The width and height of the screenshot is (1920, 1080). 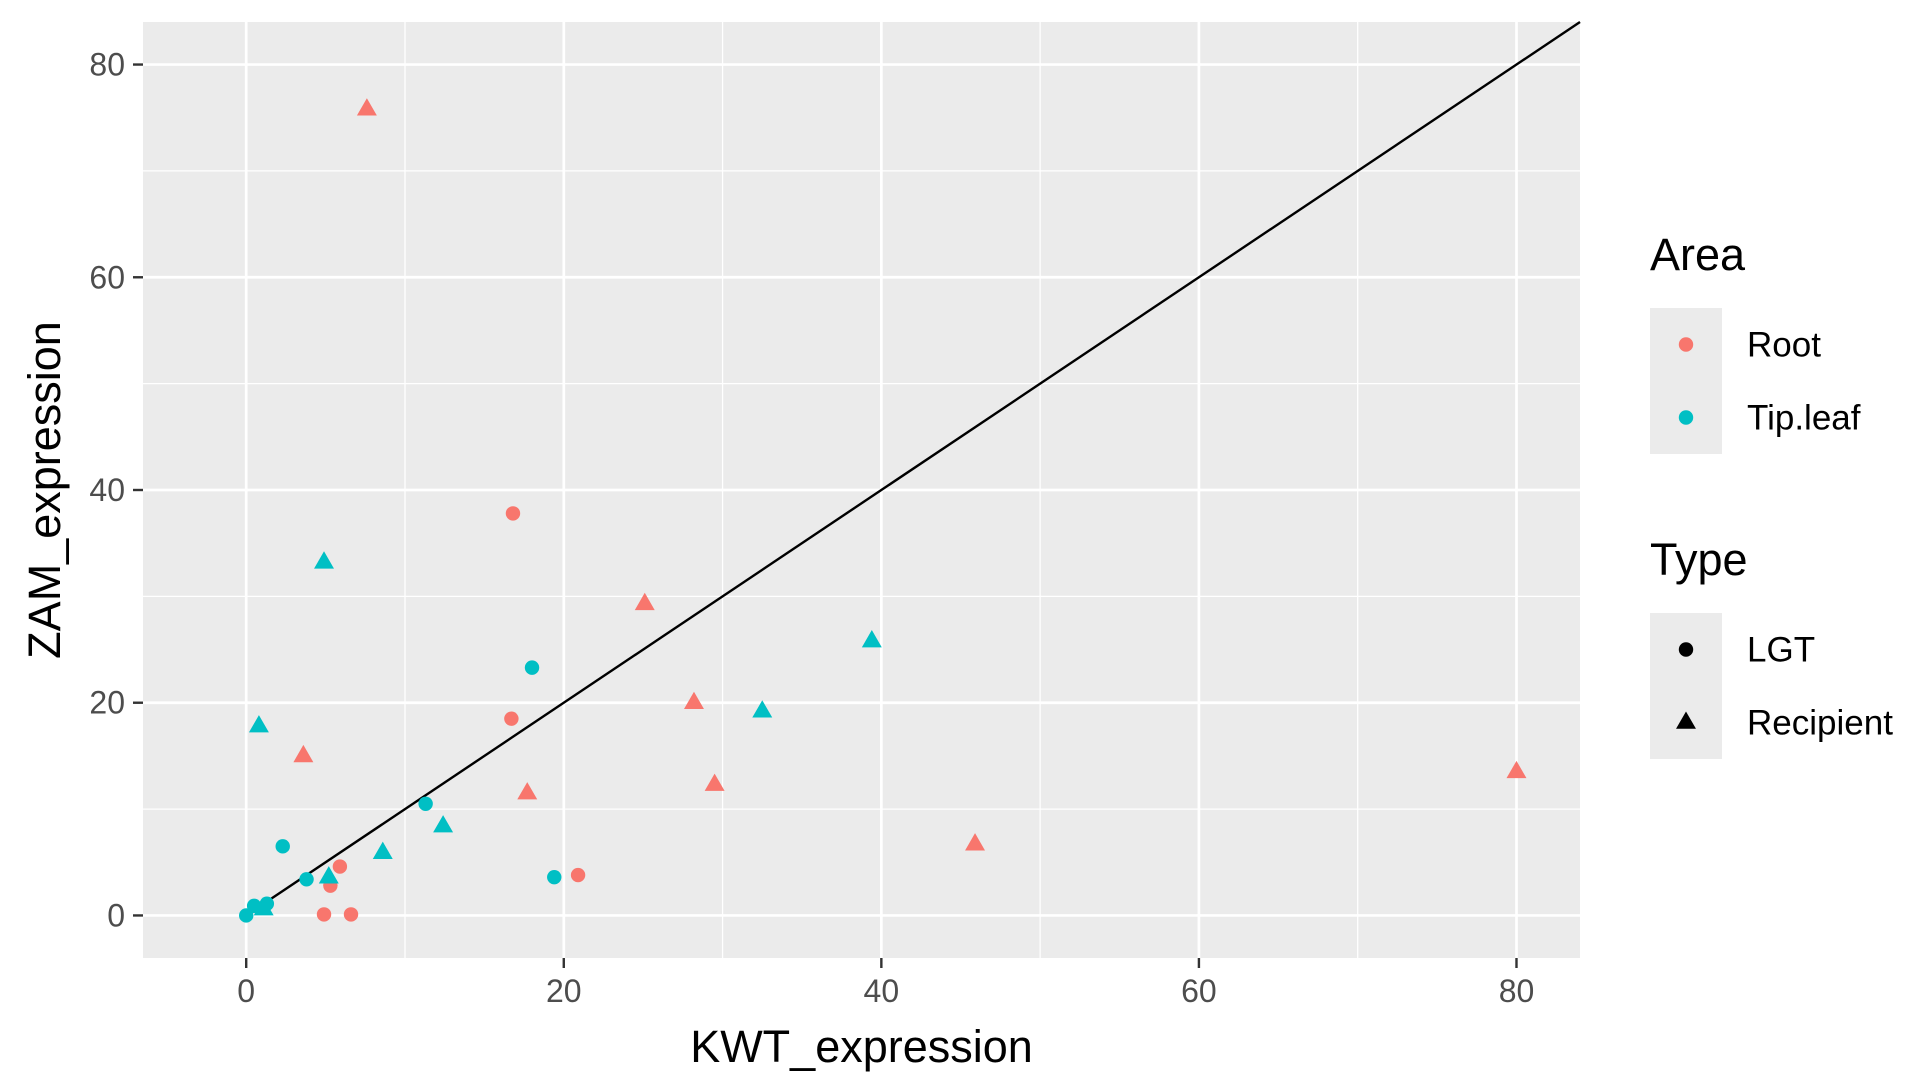 What do you see at coordinates (1686, 417) in the screenshot?
I see `legend-key-tip-leaf` at bounding box center [1686, 417].